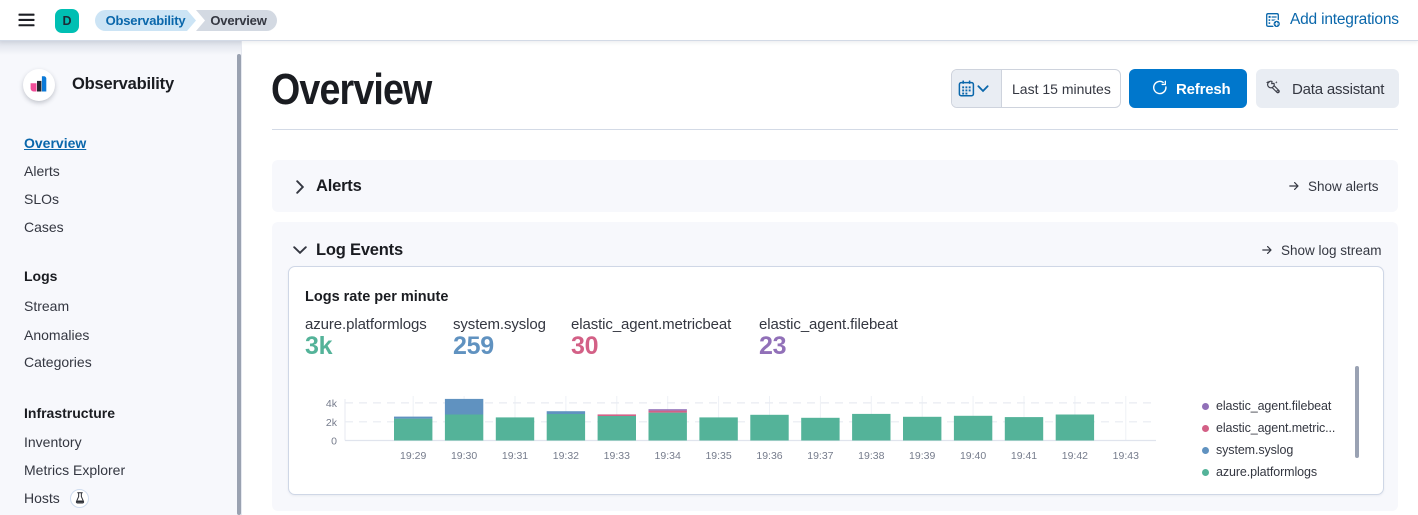 The width and height of the screenshot is (1418, 515). What do you see at coordinates (617, 456) in the screenshot?
I see `svg-text: 19:33` at bounding box center [617, 456].